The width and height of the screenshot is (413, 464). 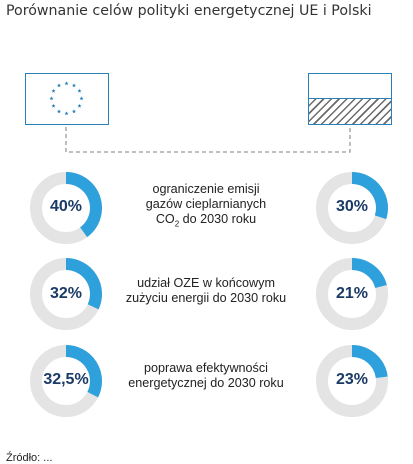 I want to click on category-1-line1: udział OZE w końcowym, so click(x=206, y=283).